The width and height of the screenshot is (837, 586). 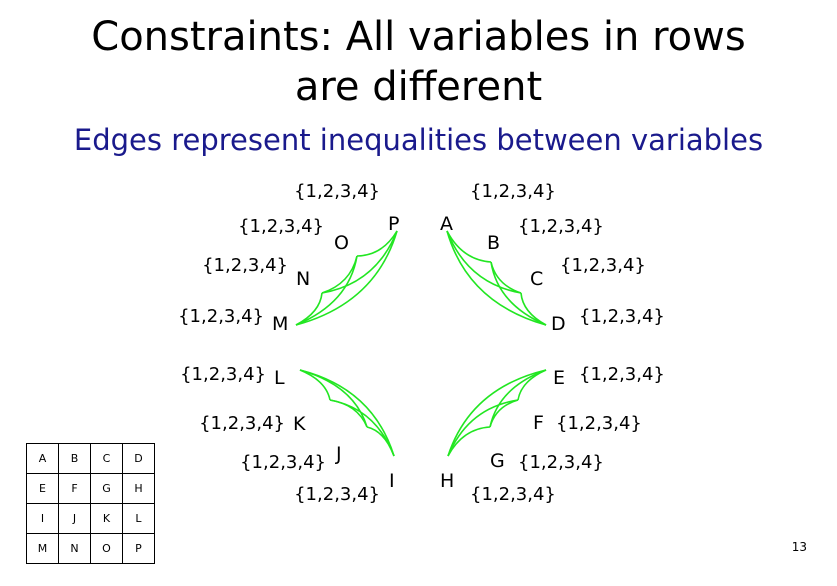 I want to click on node-label-n: N, so click(x=303, y=279).